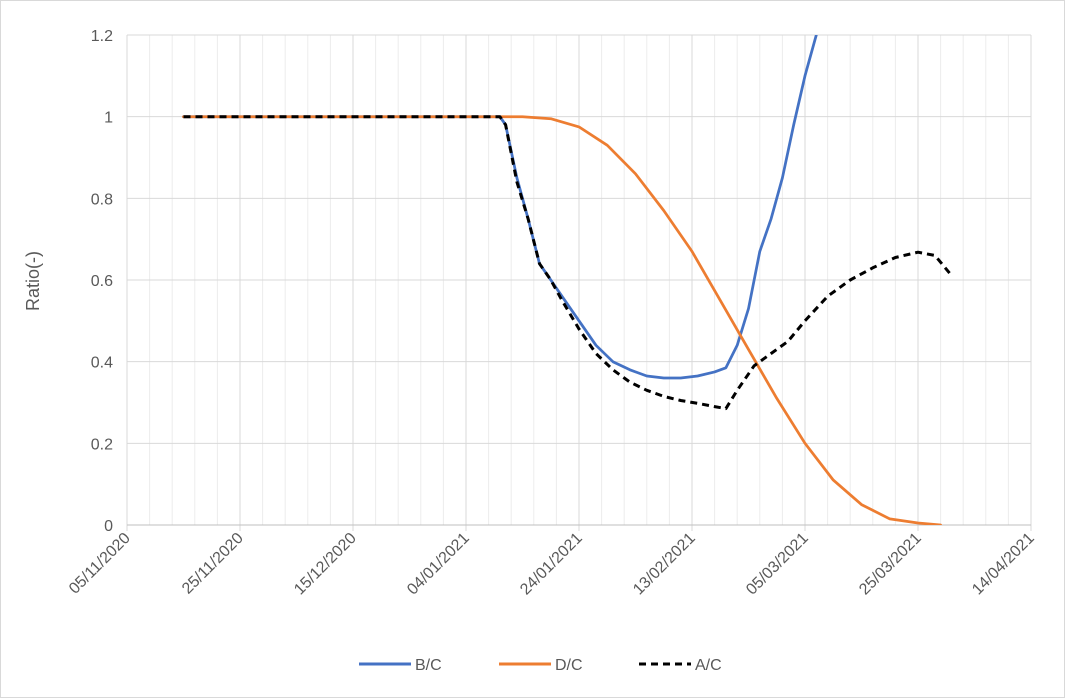  I want to click on y-tick-label: 0.6, so click(102, 281).